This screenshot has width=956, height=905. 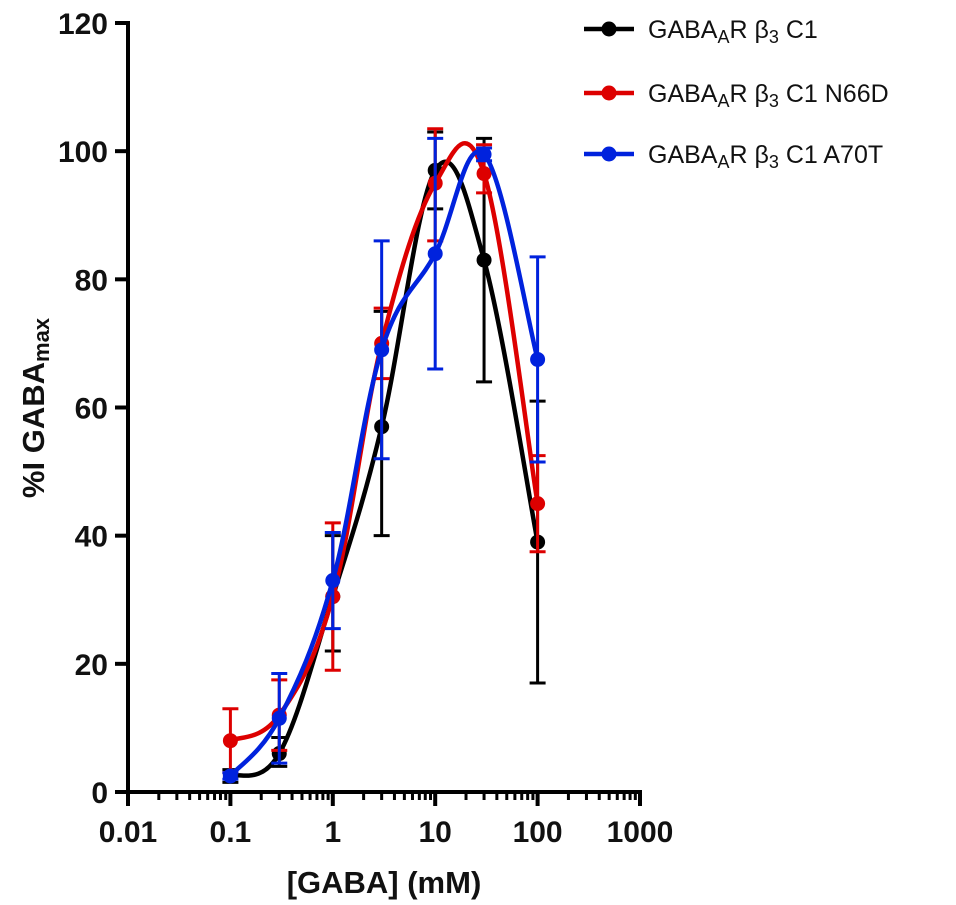 I want to click on y-tick-label: 20, so click(x=91, y=665).